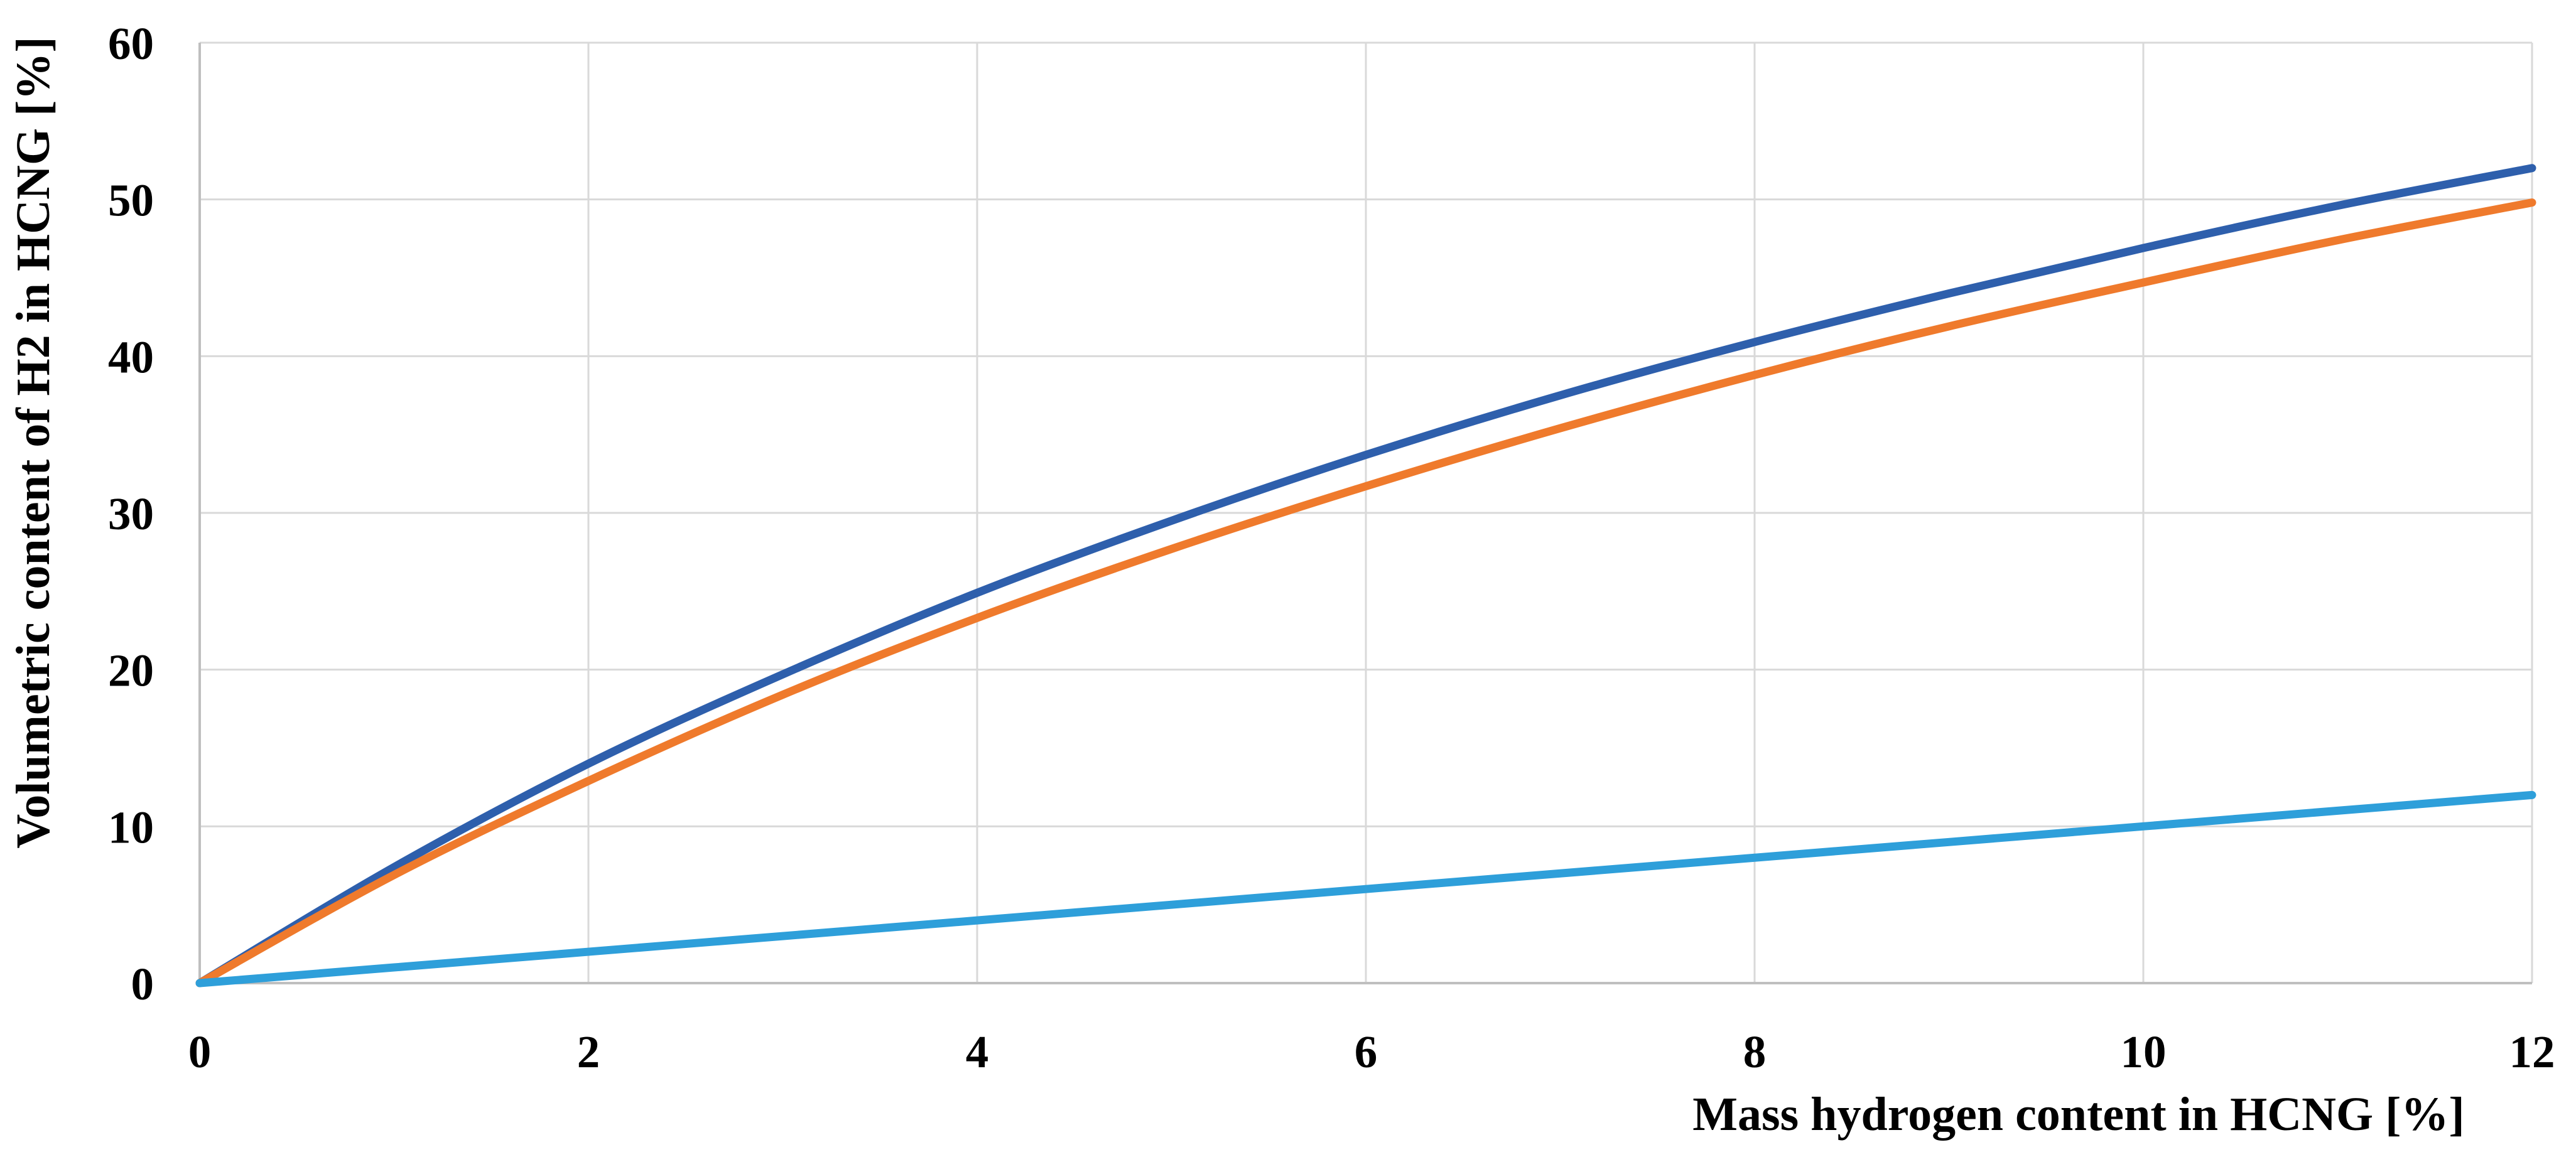  I want to click on y-tick-label-20: 20, so click(131, 670).